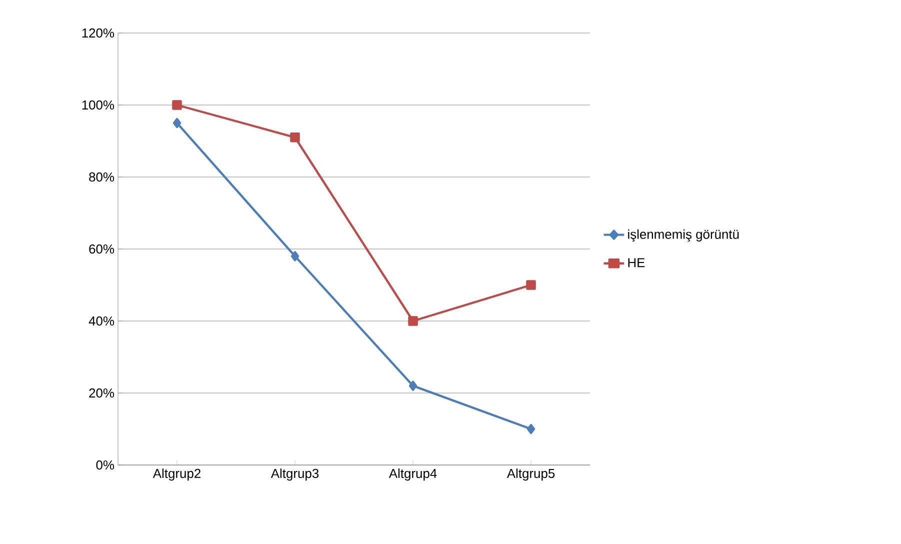 Image resolution: width=901 pixels, height=544 pixels. What do you see at coordinates (530, 474) in the screenshot?
I see `x-tick-label: Altgrup5` at bounding box center [530, 474].